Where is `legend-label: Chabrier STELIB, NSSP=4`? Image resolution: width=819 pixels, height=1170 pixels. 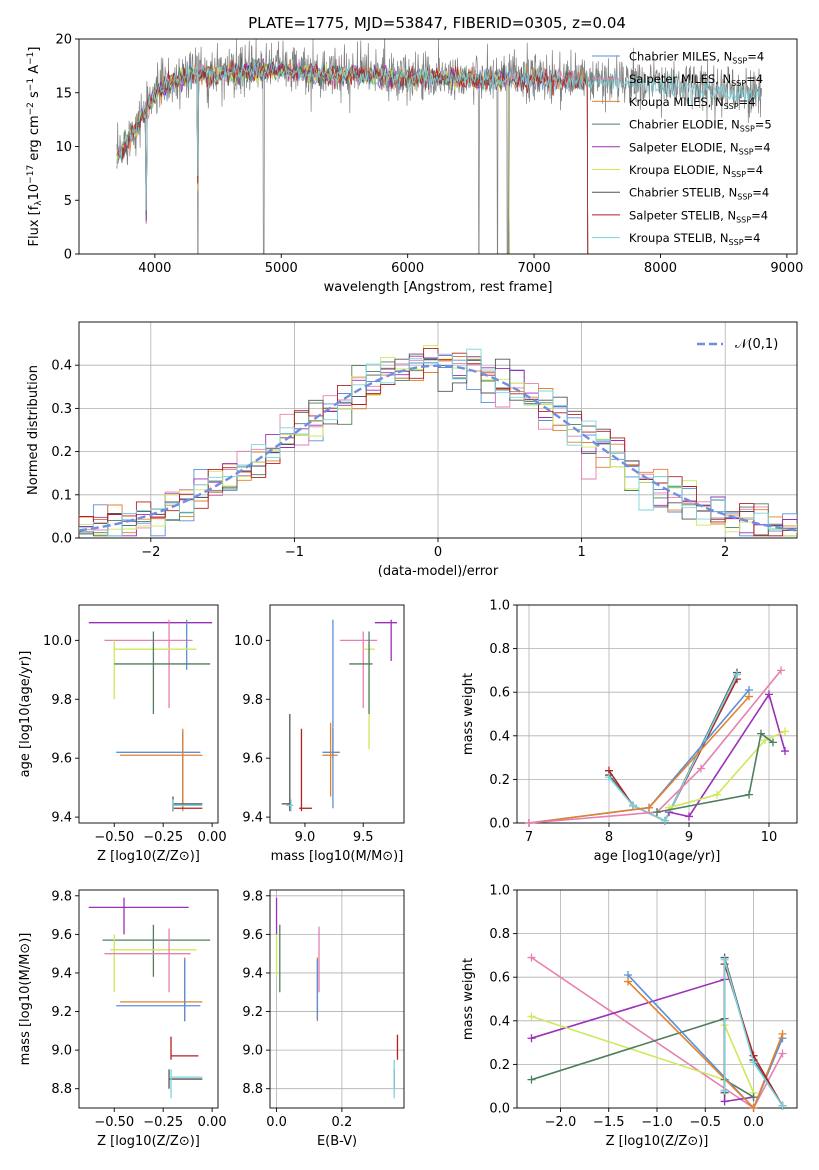
legend-label: Chabrier STELIB, NSSP=4 is located at coordinates (699, 194).